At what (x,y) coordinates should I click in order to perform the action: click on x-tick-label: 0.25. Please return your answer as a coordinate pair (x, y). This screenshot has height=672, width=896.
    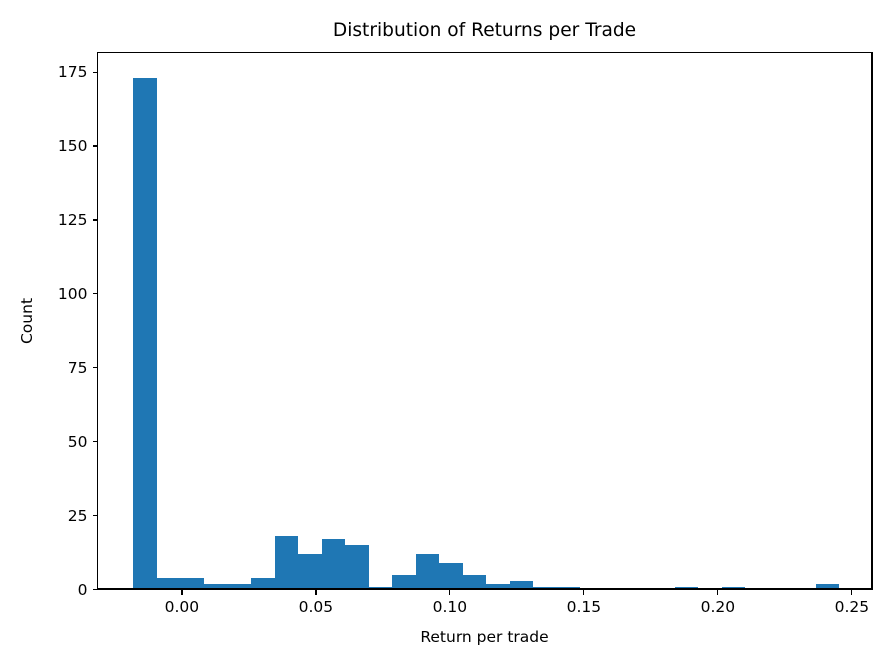
    Looking at the image, I should click on (852, 606).